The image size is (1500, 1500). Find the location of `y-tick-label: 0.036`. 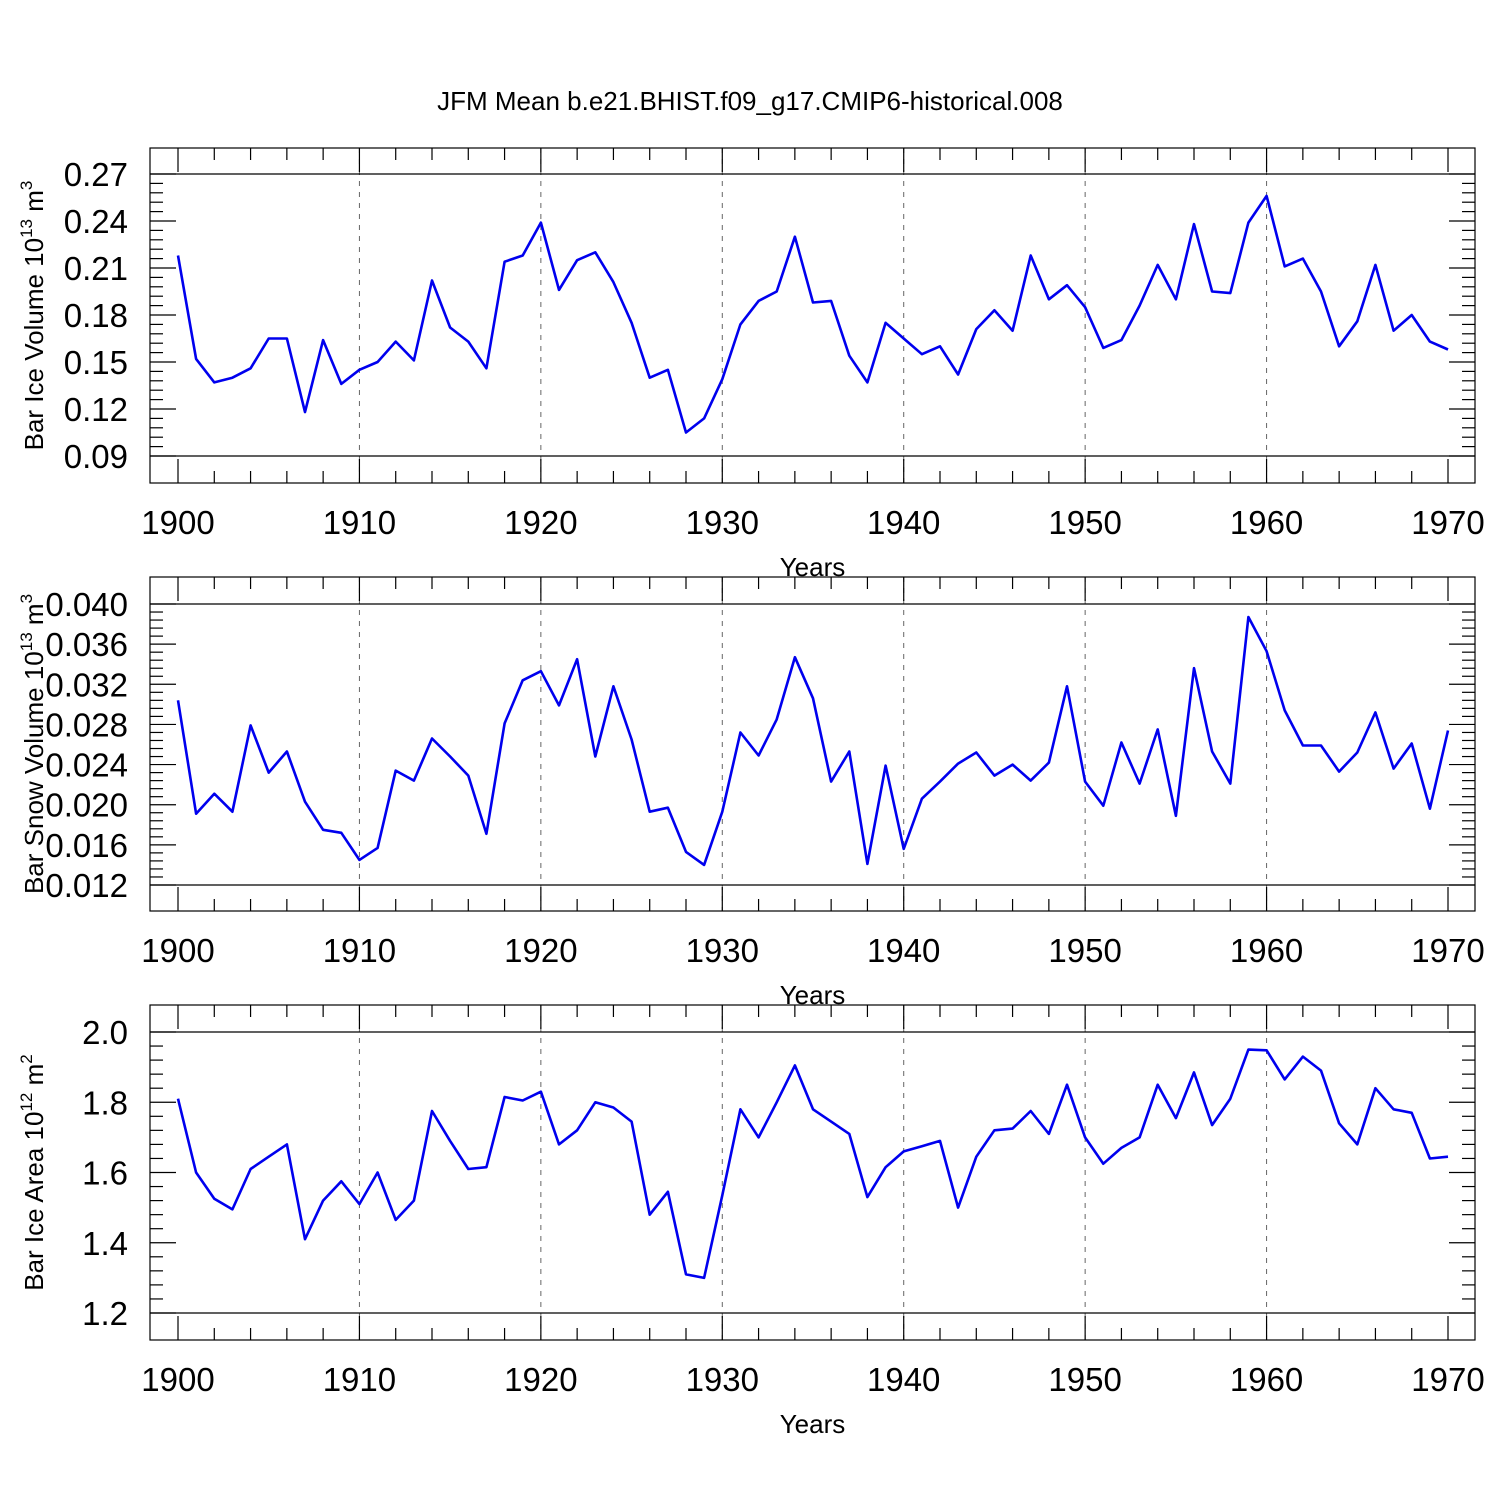

y-tick-label: 0.036 is located at coordinates (86, 644).